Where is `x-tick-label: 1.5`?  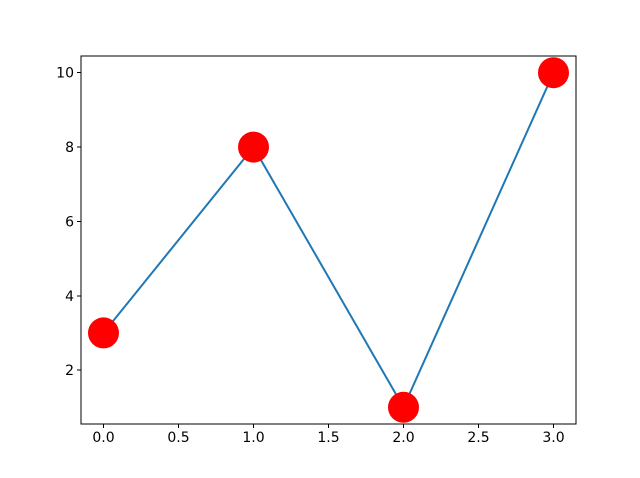
x-tick-label: 1.5 is located at coordinates (328, 438).